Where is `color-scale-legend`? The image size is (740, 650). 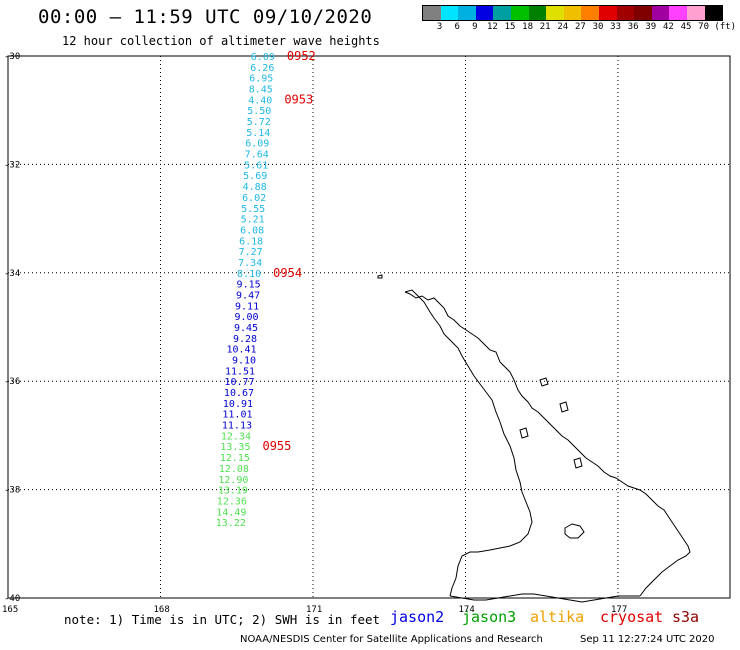
color-scale-legend is located at coordinates (573, 13).